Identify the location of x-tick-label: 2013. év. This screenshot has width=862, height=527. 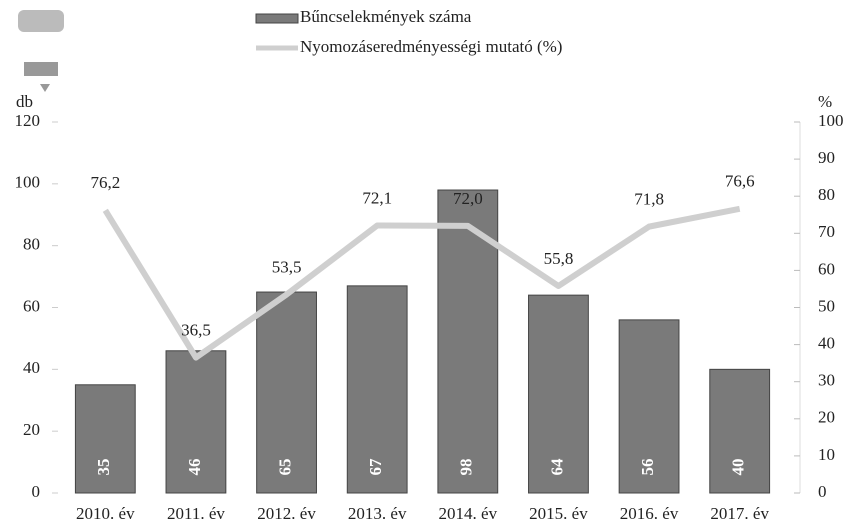
(377, 513).